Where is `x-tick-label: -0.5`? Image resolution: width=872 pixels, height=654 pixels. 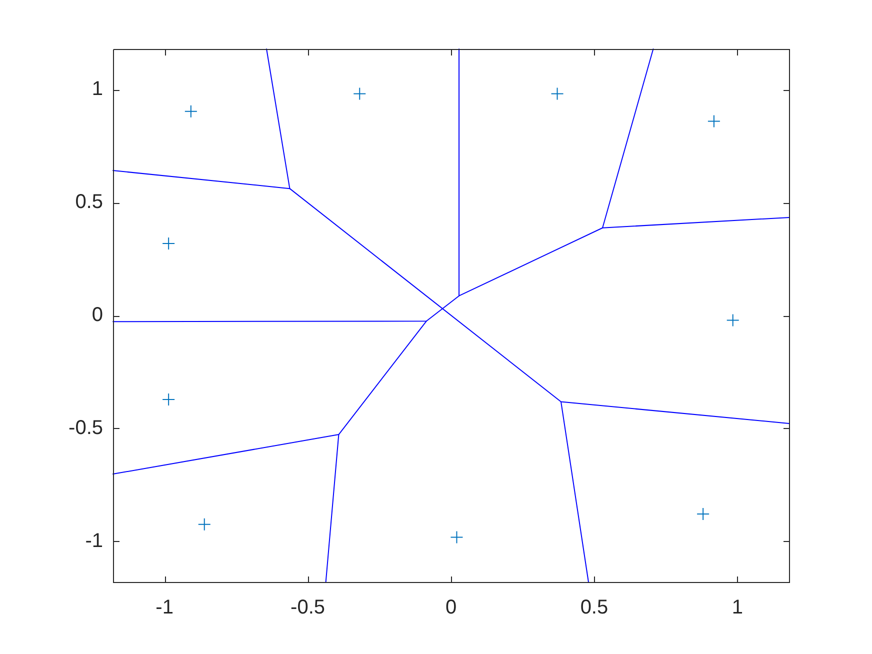
x-tick-label: -0.5 is located at coordinates (308, 607).